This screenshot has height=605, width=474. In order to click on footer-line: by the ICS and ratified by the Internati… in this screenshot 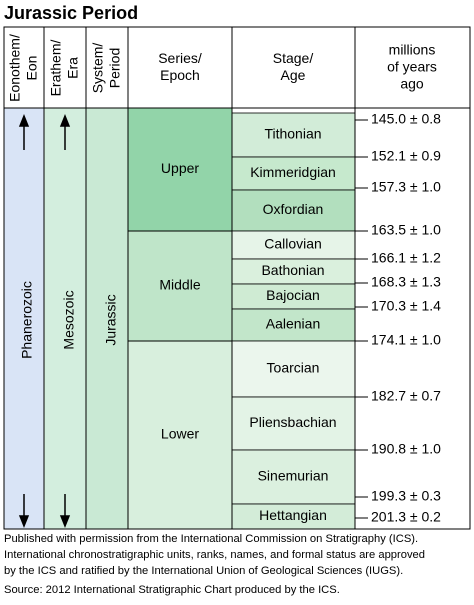, I will do `click(203, 571)`.